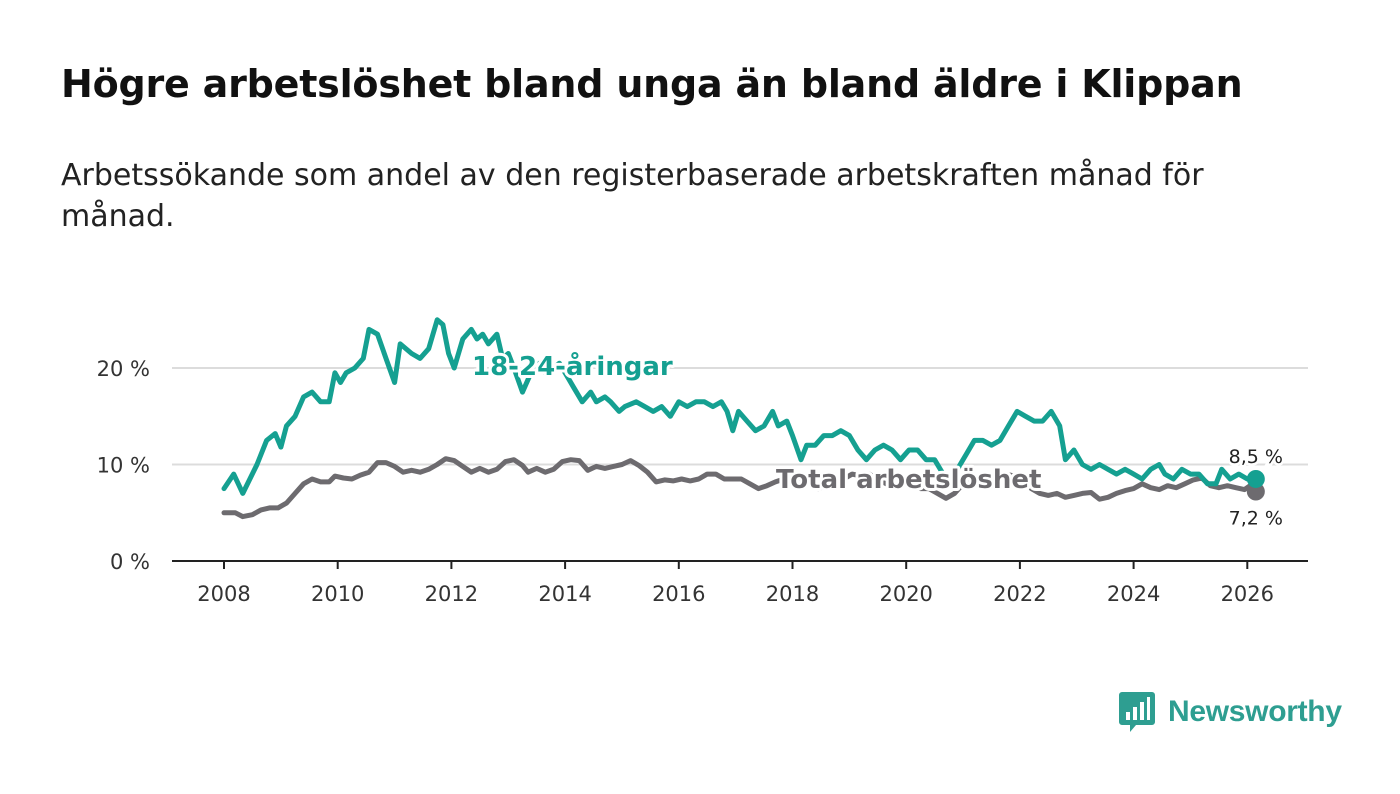 The width and height of the screenshot is (1400, 794). What do you see at coordinates (740, 488) in the screenshot?
I see `series-line-total` at bounding box center [740, 488].